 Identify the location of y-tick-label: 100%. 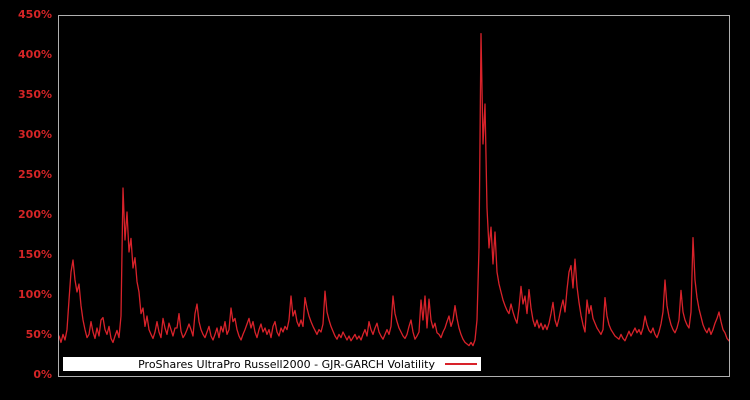
(35, 294).